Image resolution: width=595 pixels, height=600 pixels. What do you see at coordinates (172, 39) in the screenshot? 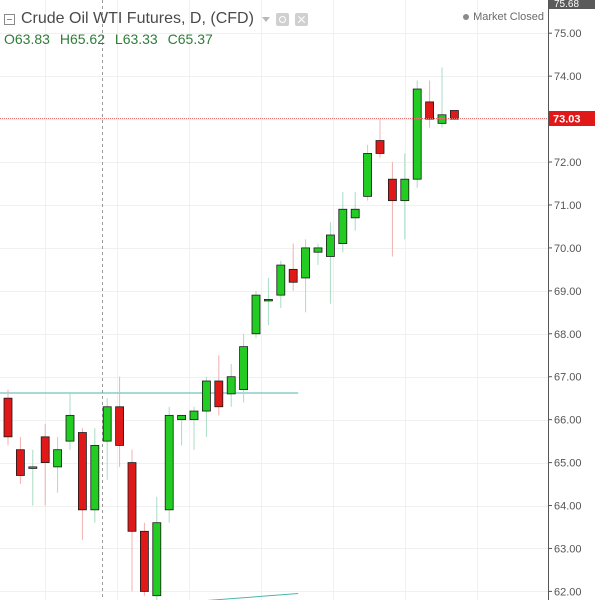
I see `close-label: C` at bounding box center [172, 39].